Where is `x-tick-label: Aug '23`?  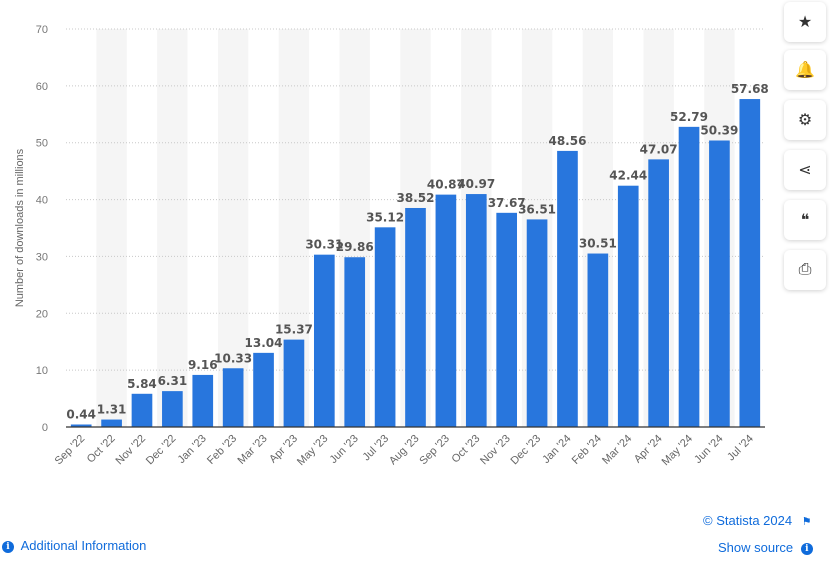
x-tick-label: Aug '23 is located at coordinates (404, 450).